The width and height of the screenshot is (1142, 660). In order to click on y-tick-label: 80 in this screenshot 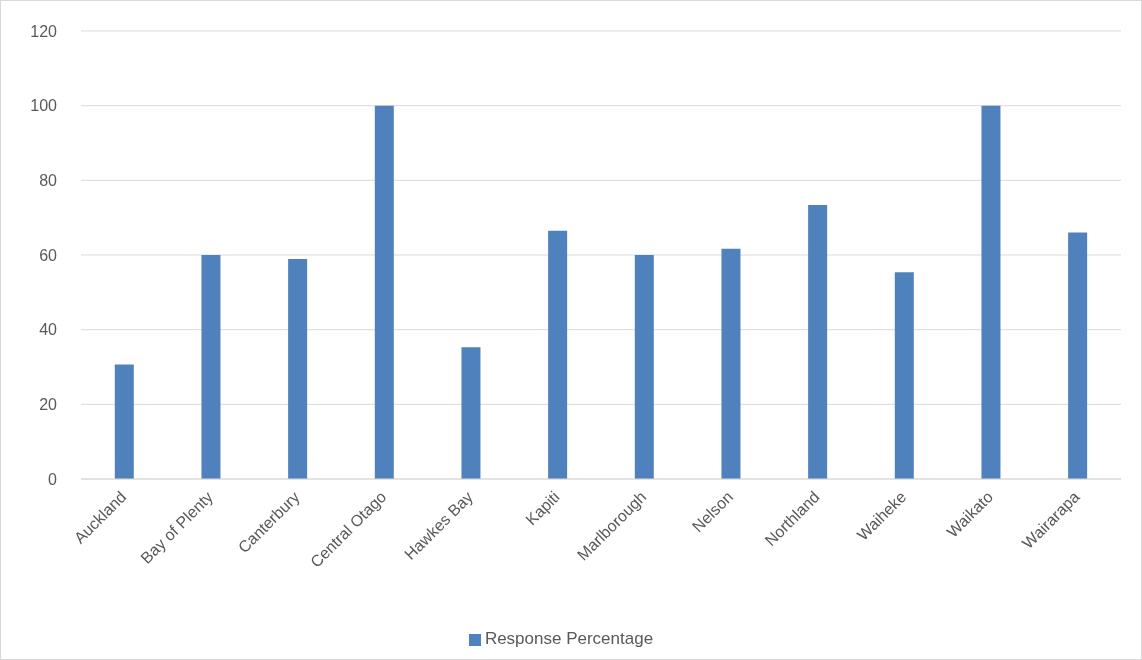, I will do `click(48, 181)`.